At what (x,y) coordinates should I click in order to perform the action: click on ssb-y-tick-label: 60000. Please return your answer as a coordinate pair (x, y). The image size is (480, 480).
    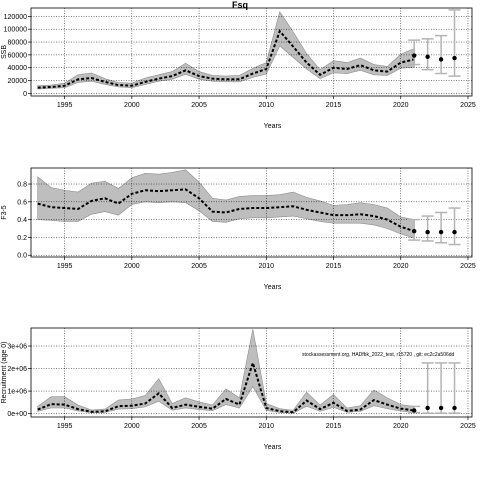
    Looking at the image, I should click on (18, 55).